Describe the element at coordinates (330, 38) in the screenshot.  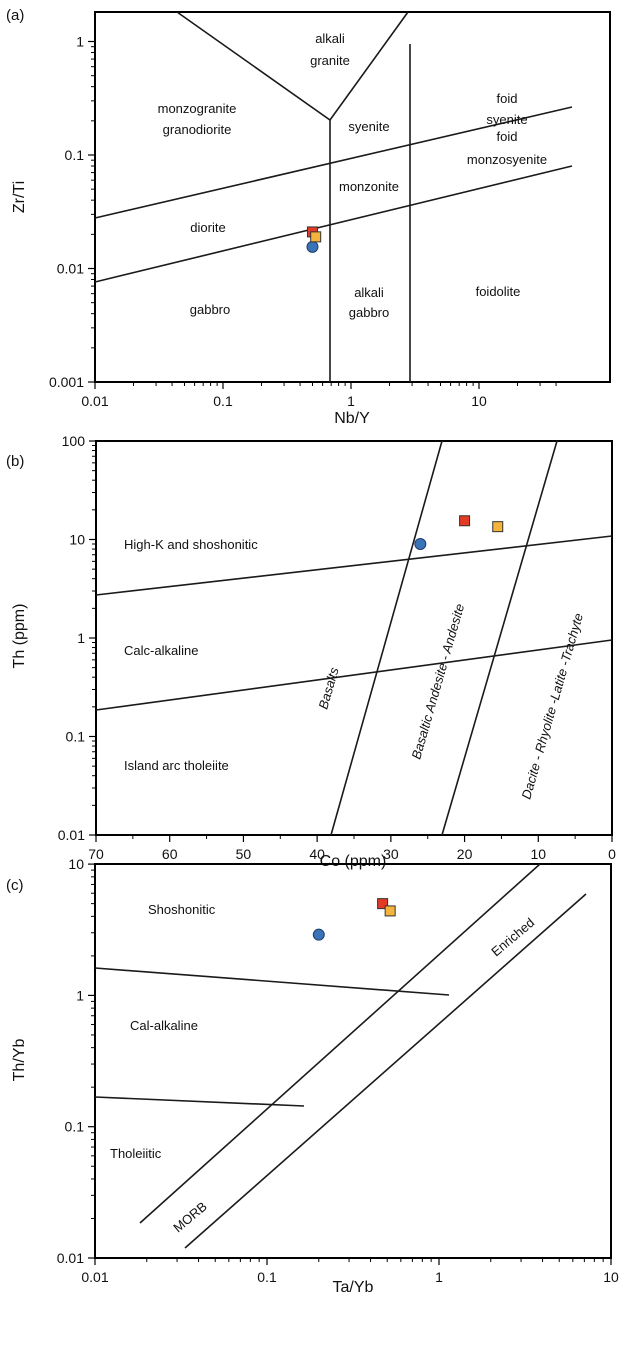
I see `field-alkali-granite-1: alkali` at that location.